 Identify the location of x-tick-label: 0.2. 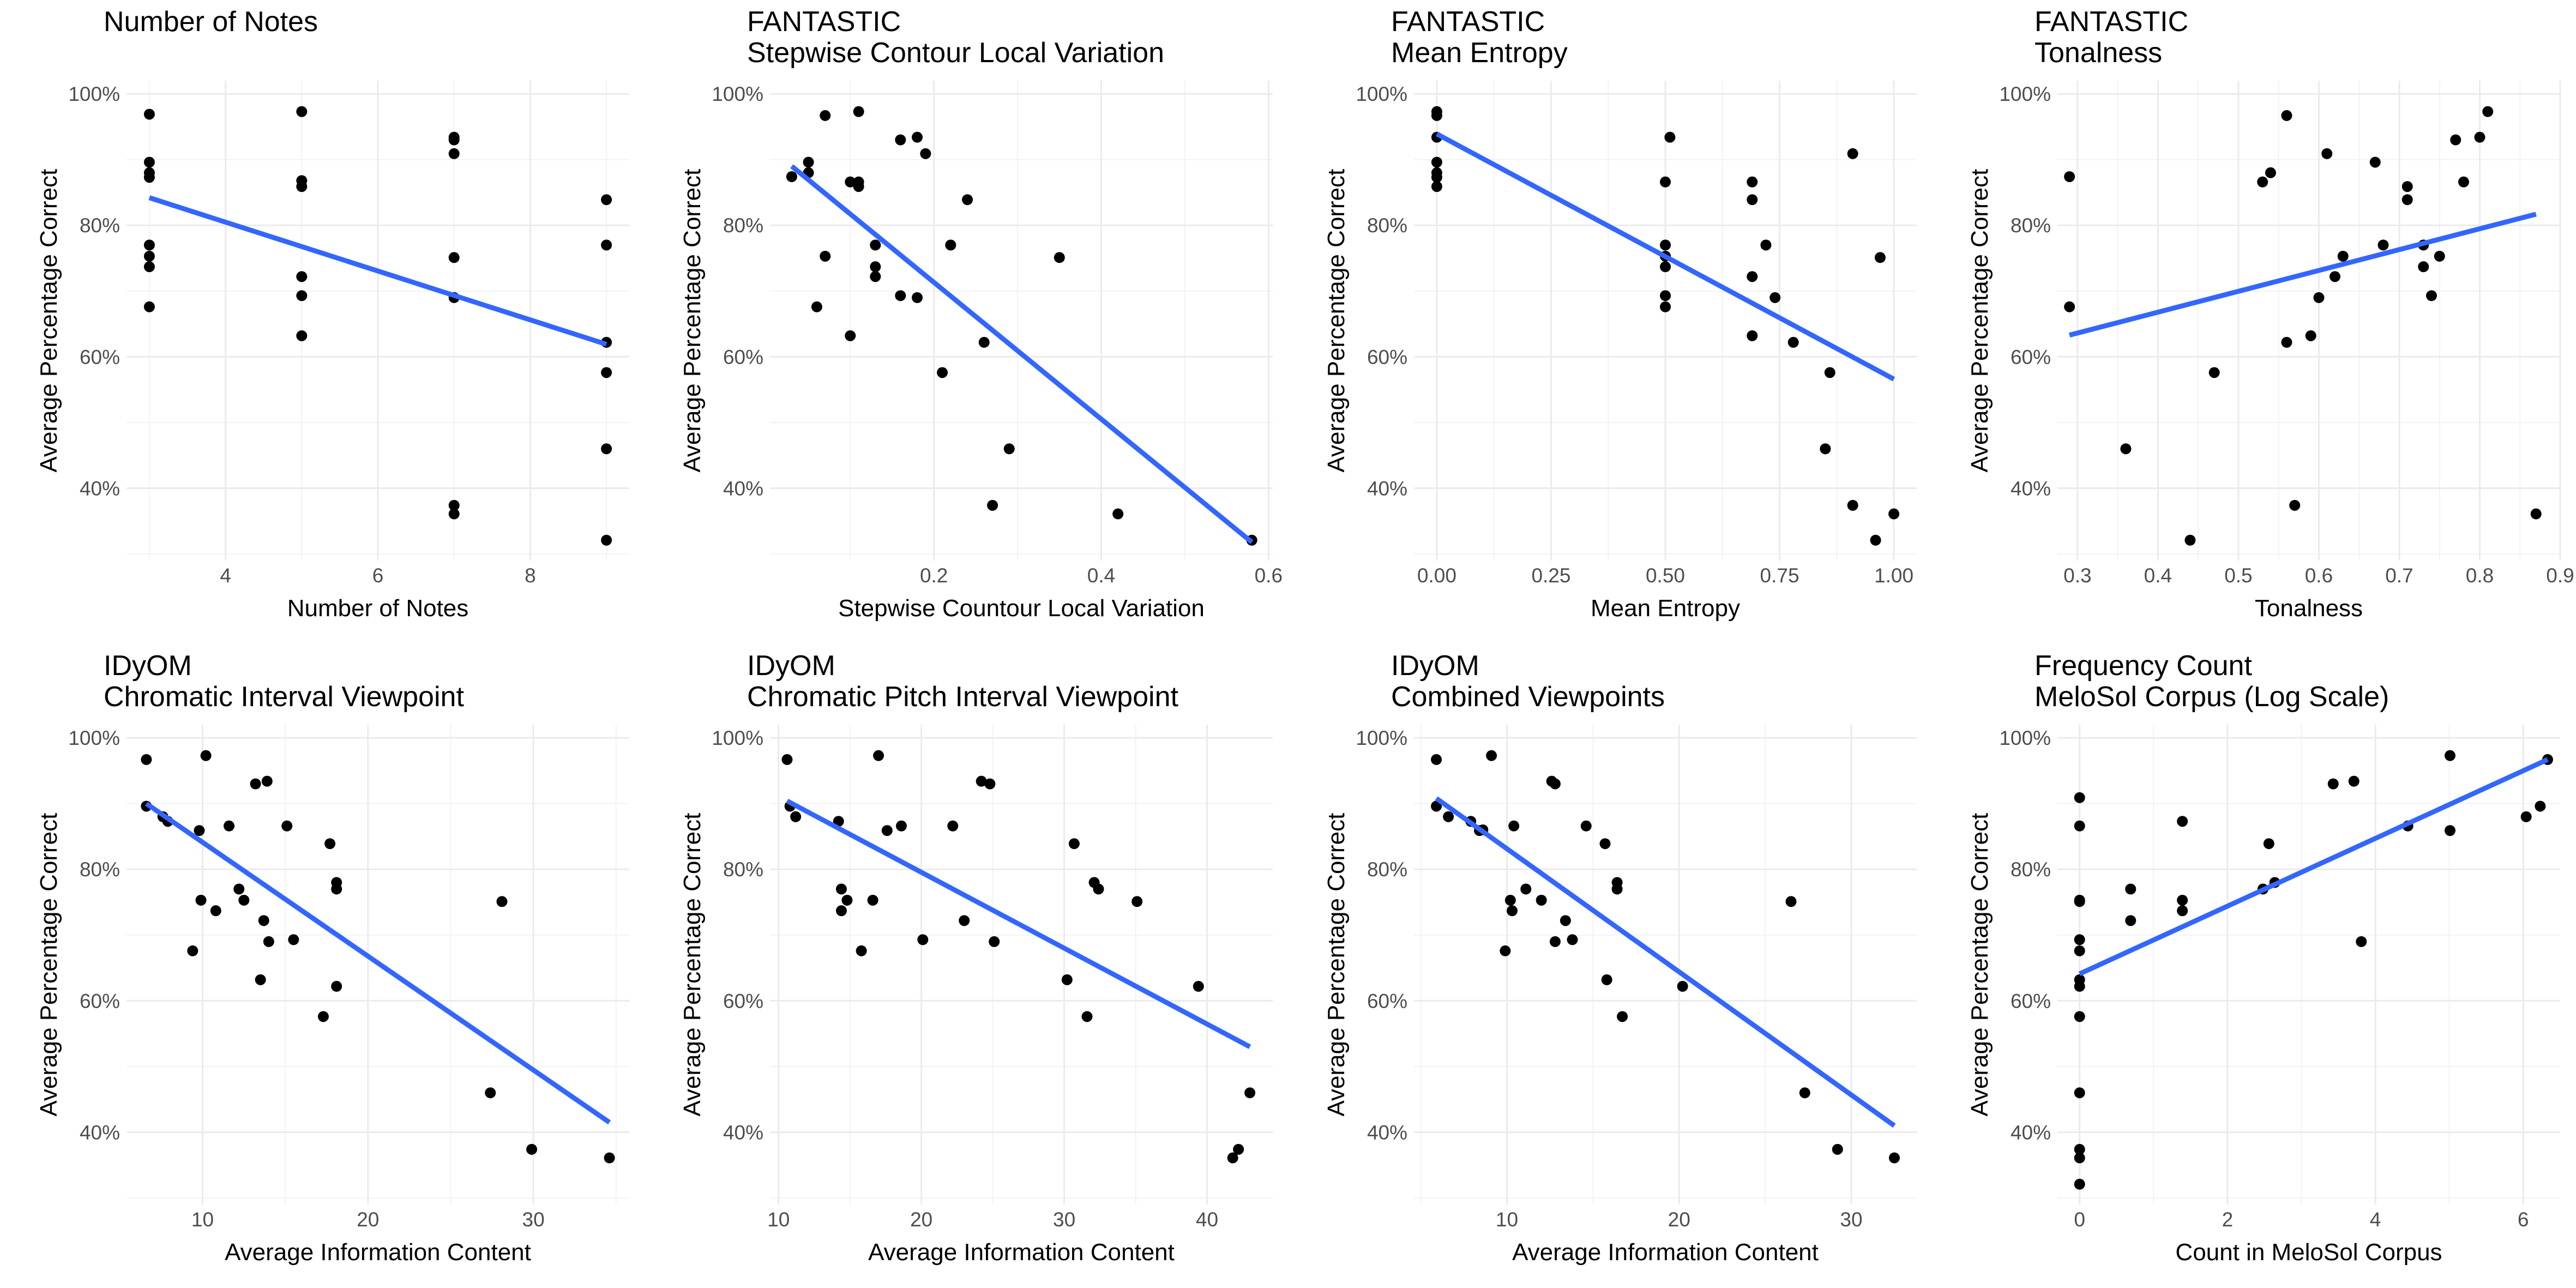
(934, 575).